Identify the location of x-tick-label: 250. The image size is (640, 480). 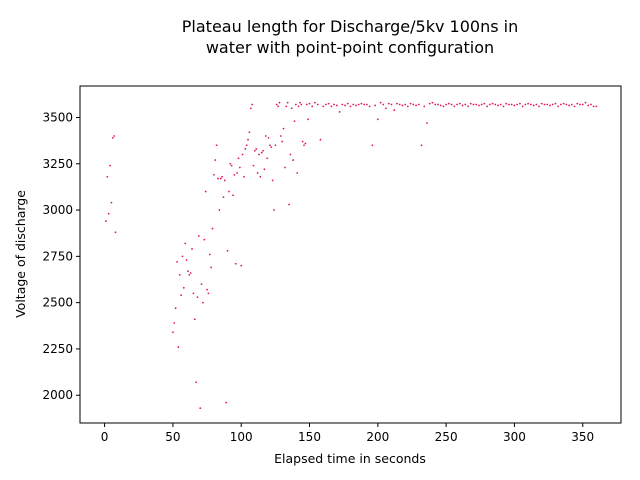
(446, 437).